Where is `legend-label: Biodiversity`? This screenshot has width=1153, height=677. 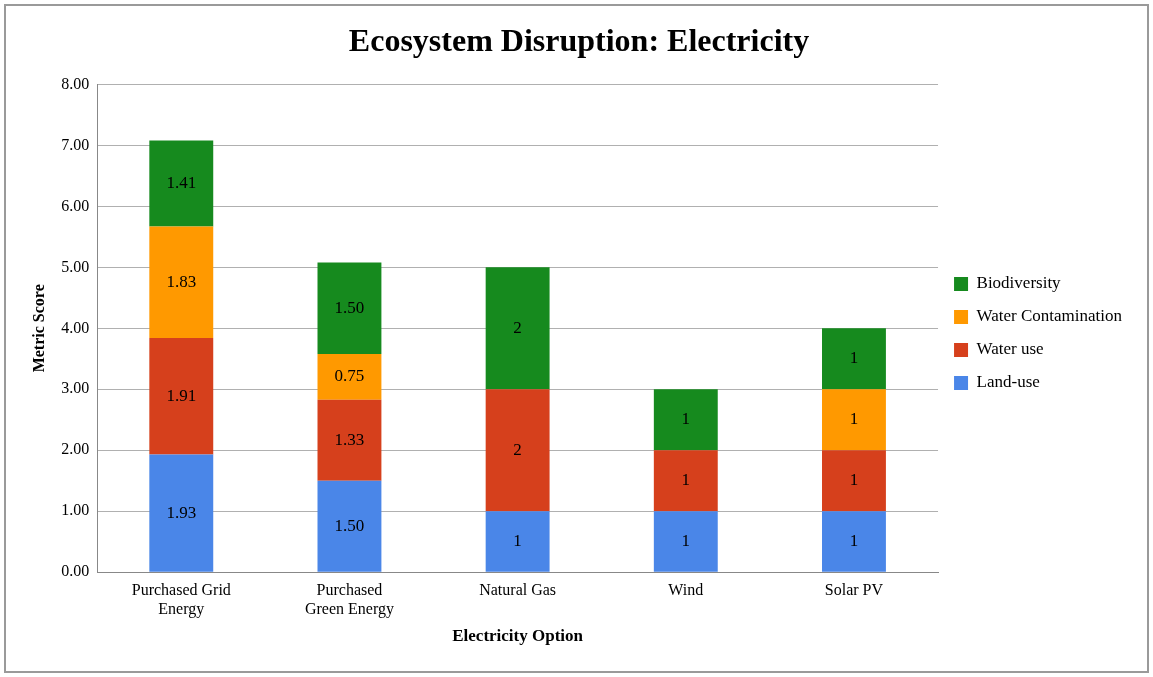
legend-label: Biodiversity is located at coordinates (1019, 283).